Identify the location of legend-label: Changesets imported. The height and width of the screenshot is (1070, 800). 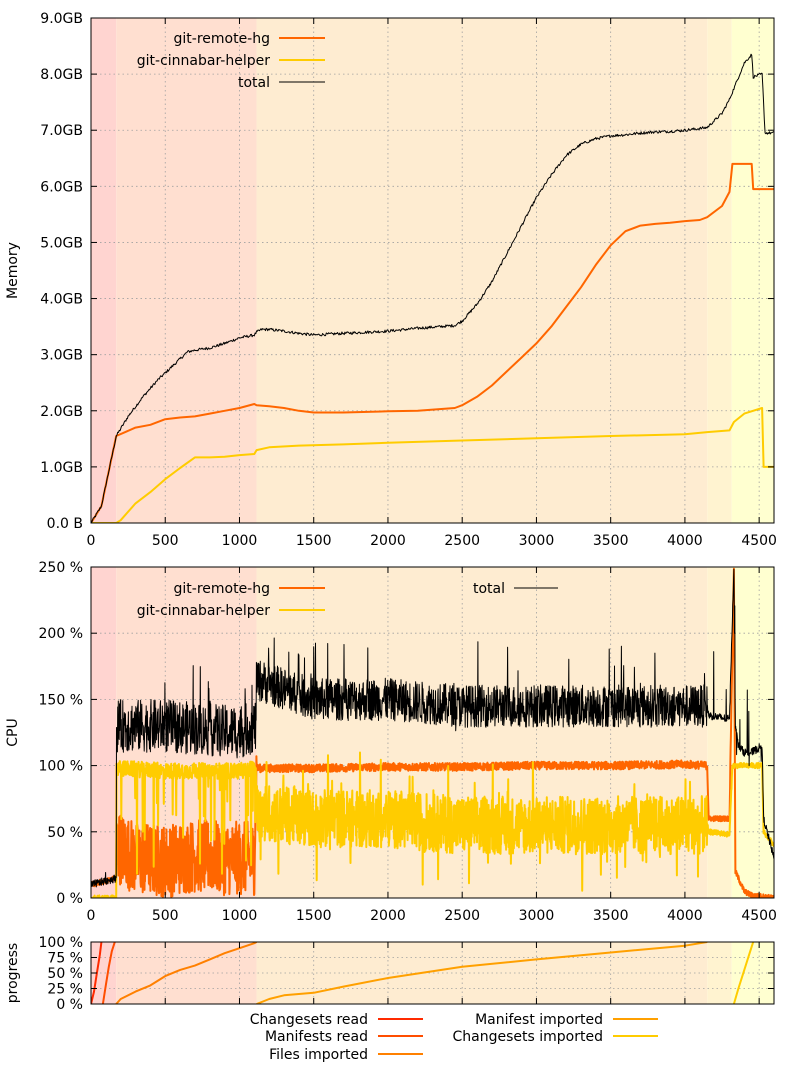
(528, 1037).